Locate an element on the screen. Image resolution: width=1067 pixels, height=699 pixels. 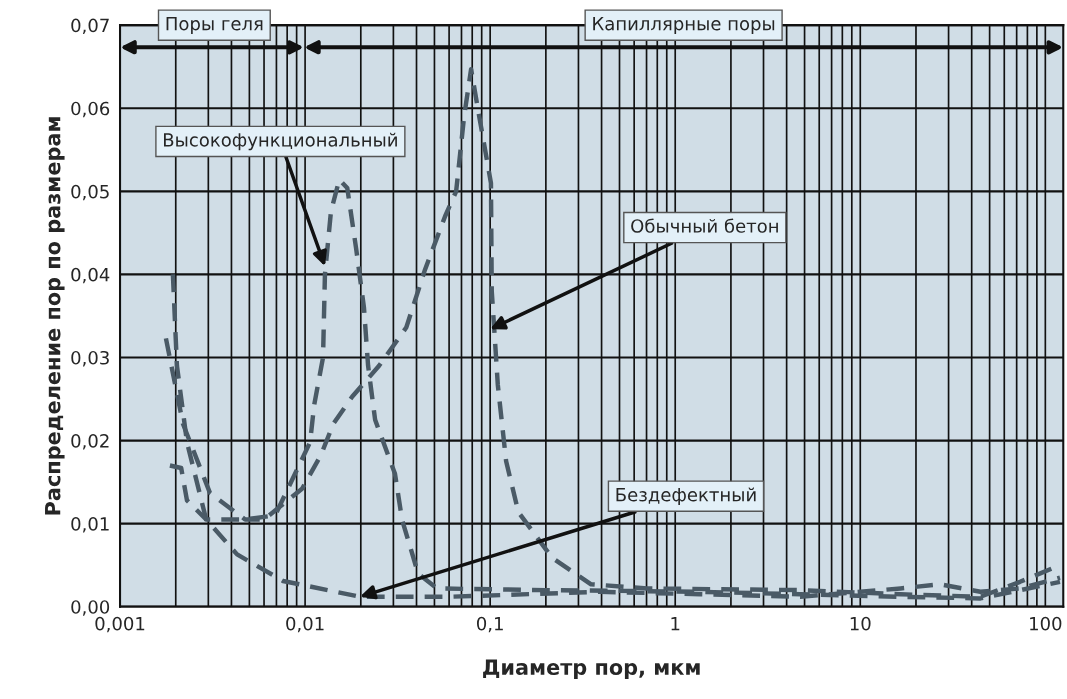
x-tick-label: 0,1 is located at coordinates (489, 624).